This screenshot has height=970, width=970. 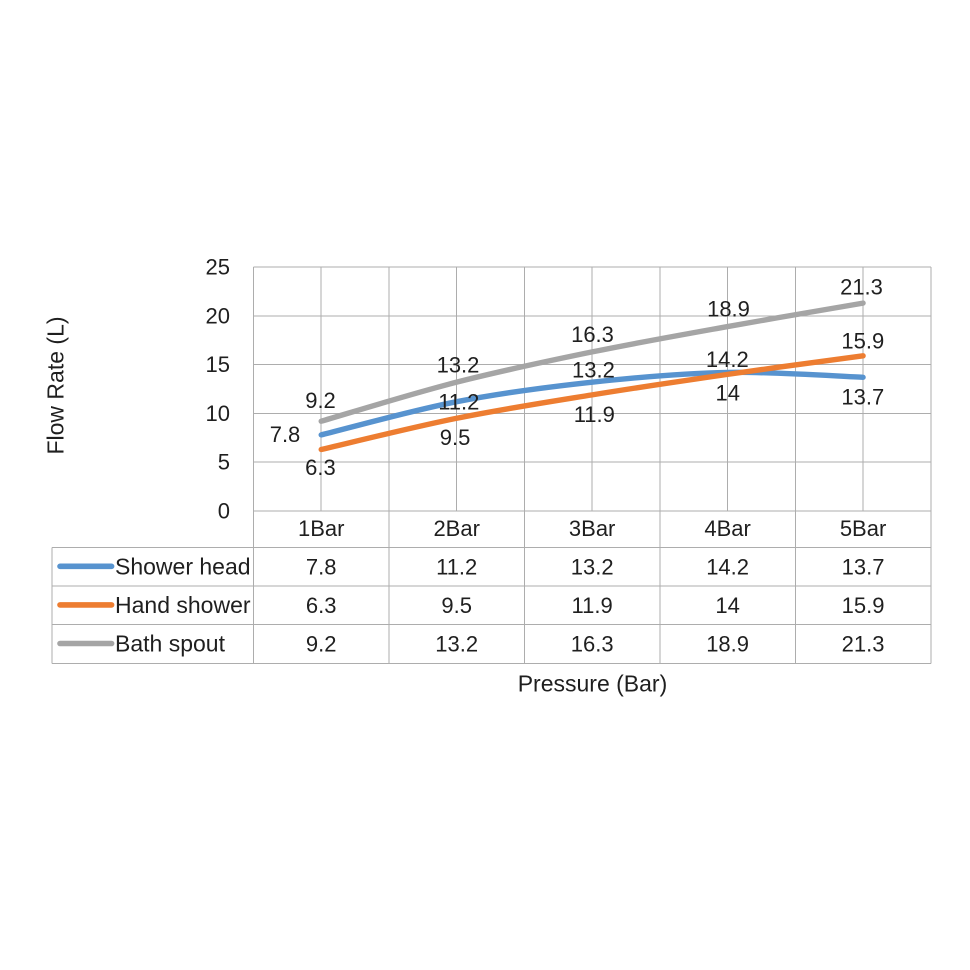 I want to click on svg-text: Bath spout, so click(x=170, y=644).